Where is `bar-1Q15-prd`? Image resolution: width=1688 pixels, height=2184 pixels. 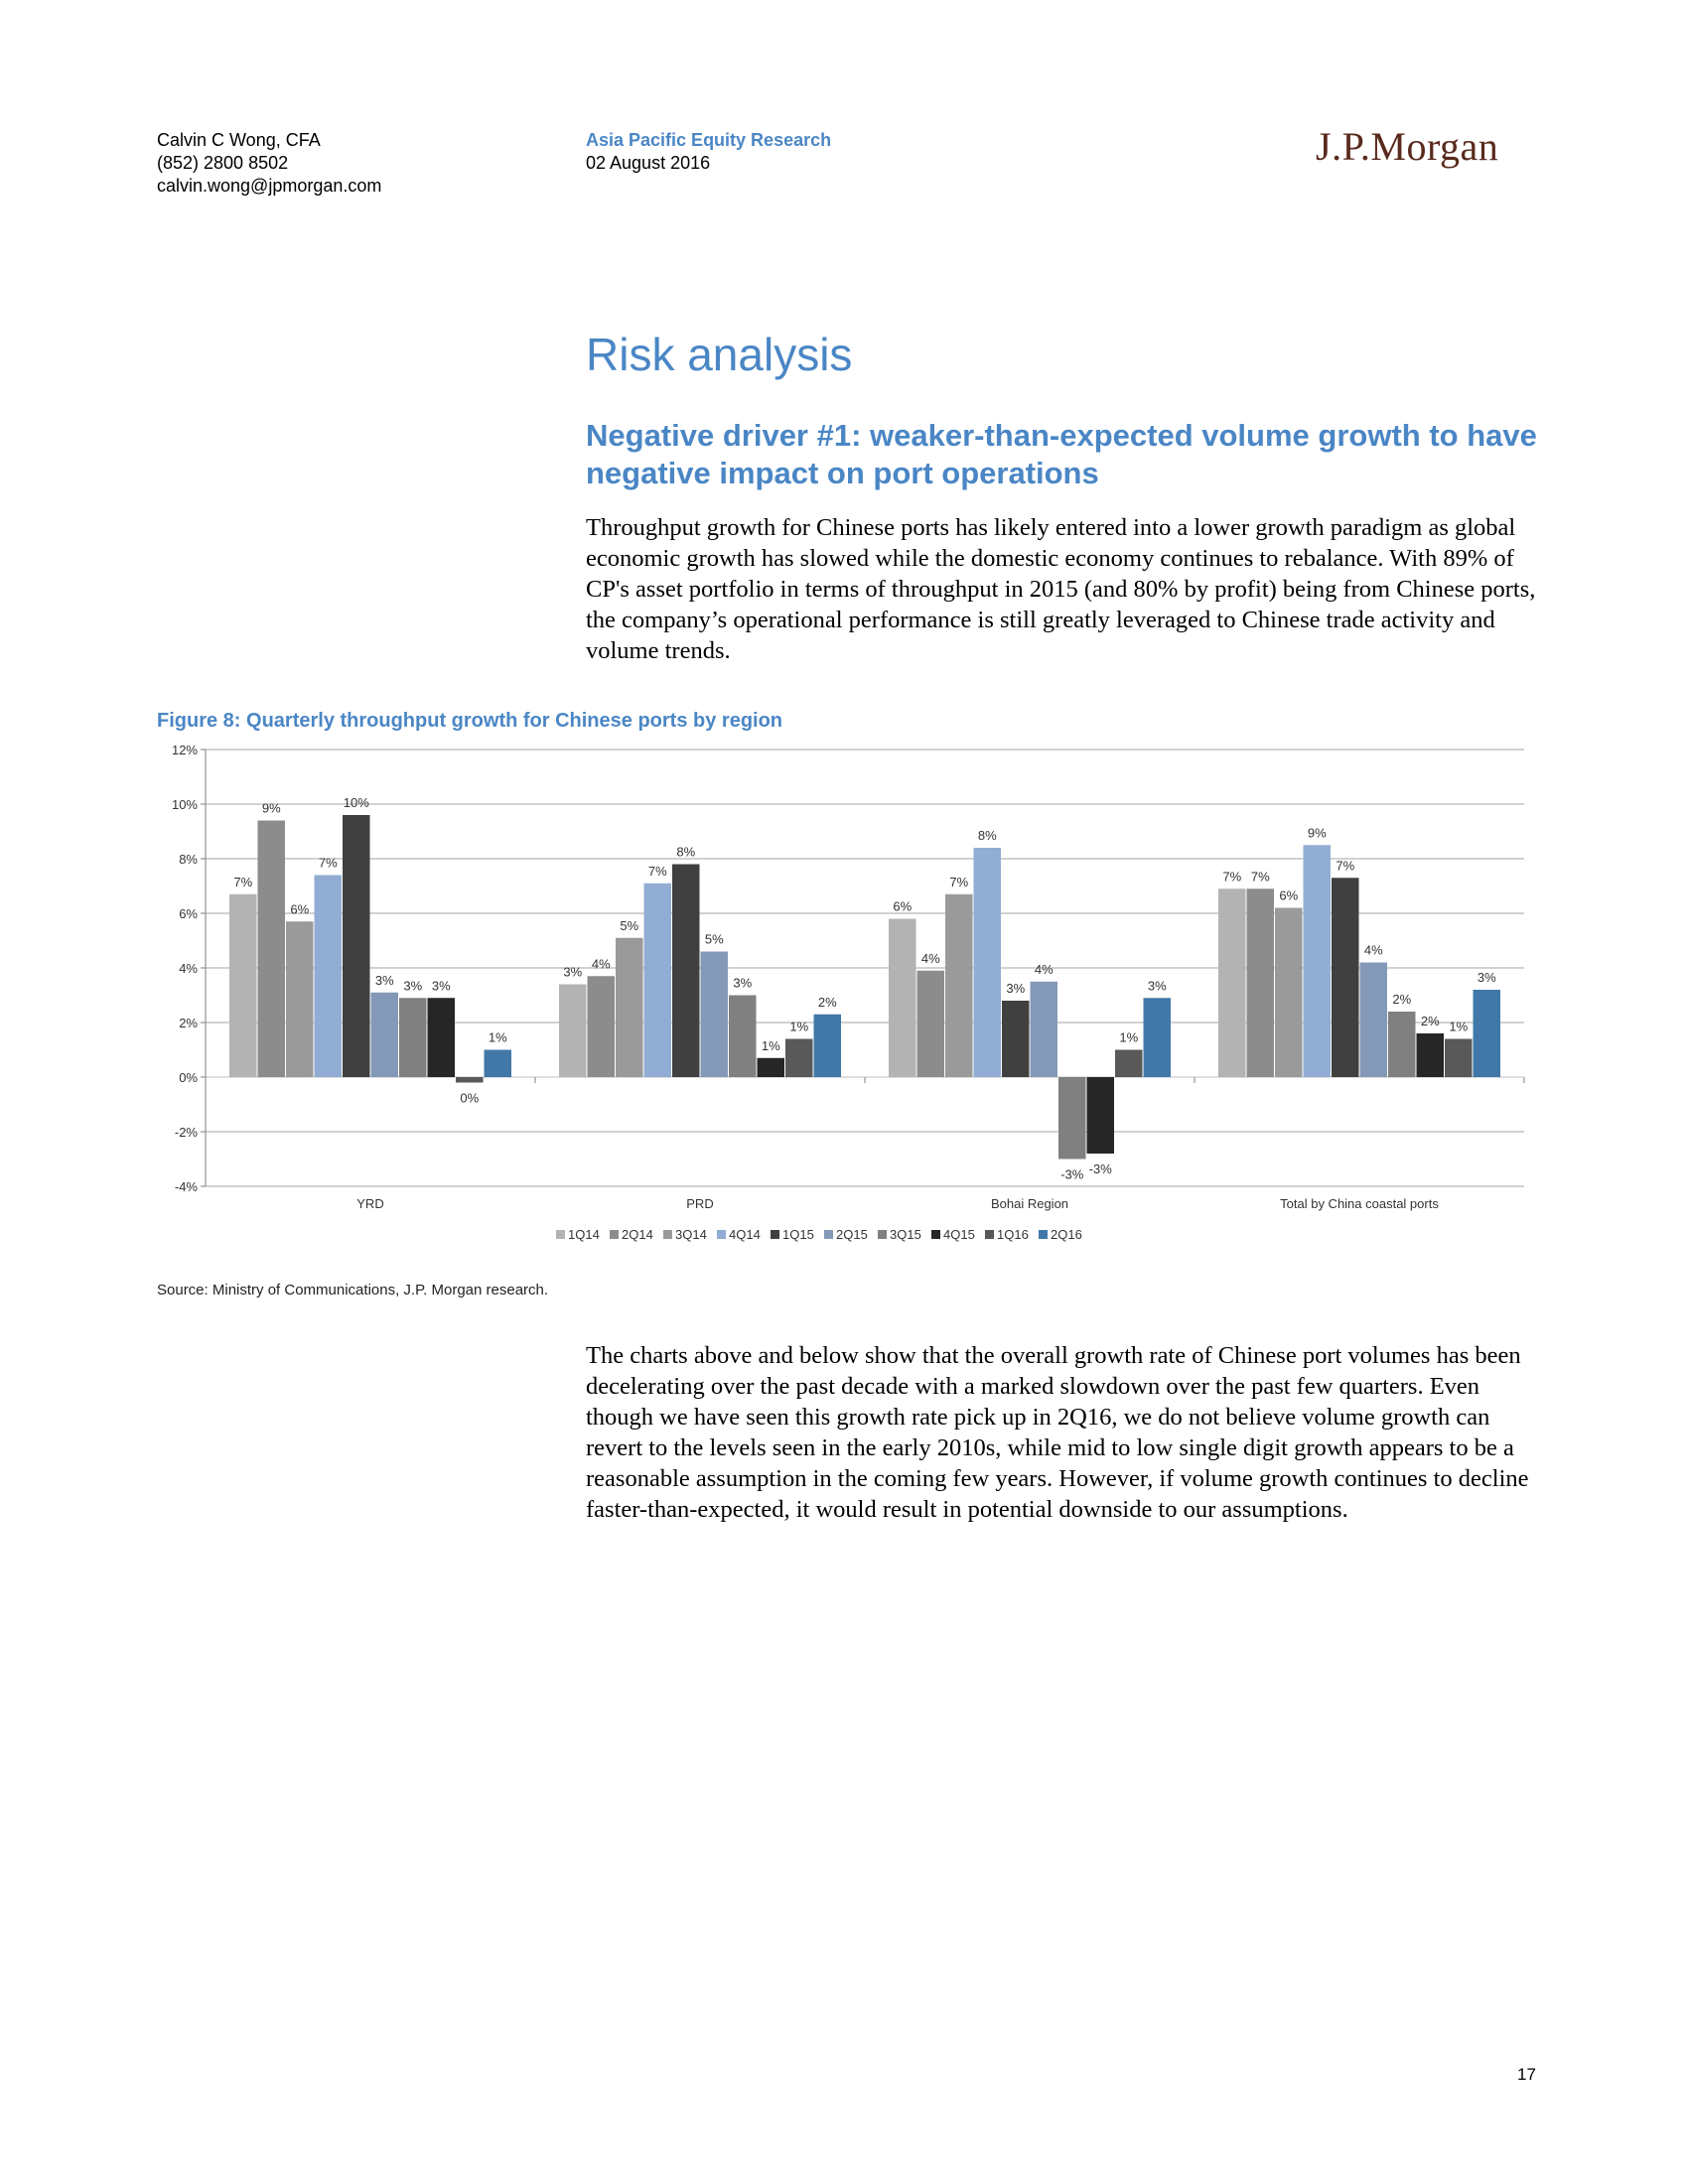
bar-1Q15-prd is located at coordinates (686, 970).